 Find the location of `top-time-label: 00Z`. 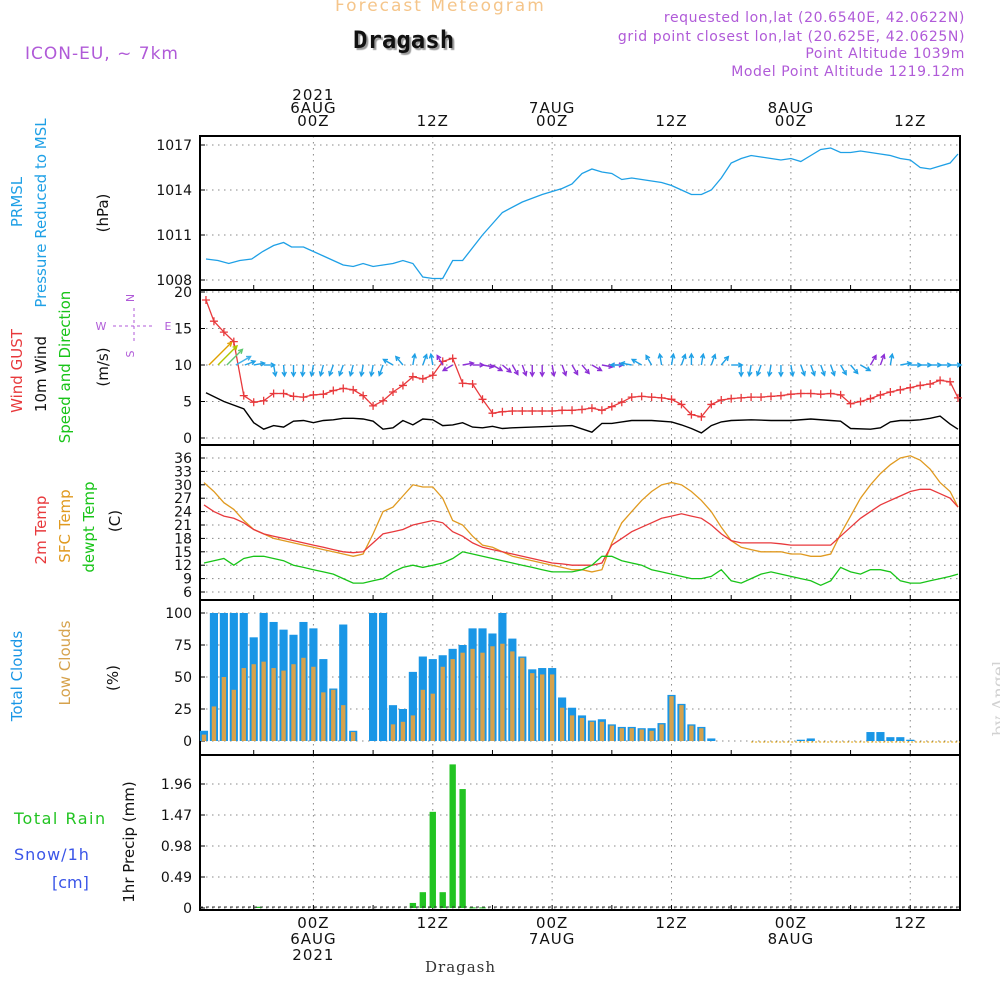

top-time-label: 00Z is located at coordinates (791, 121).